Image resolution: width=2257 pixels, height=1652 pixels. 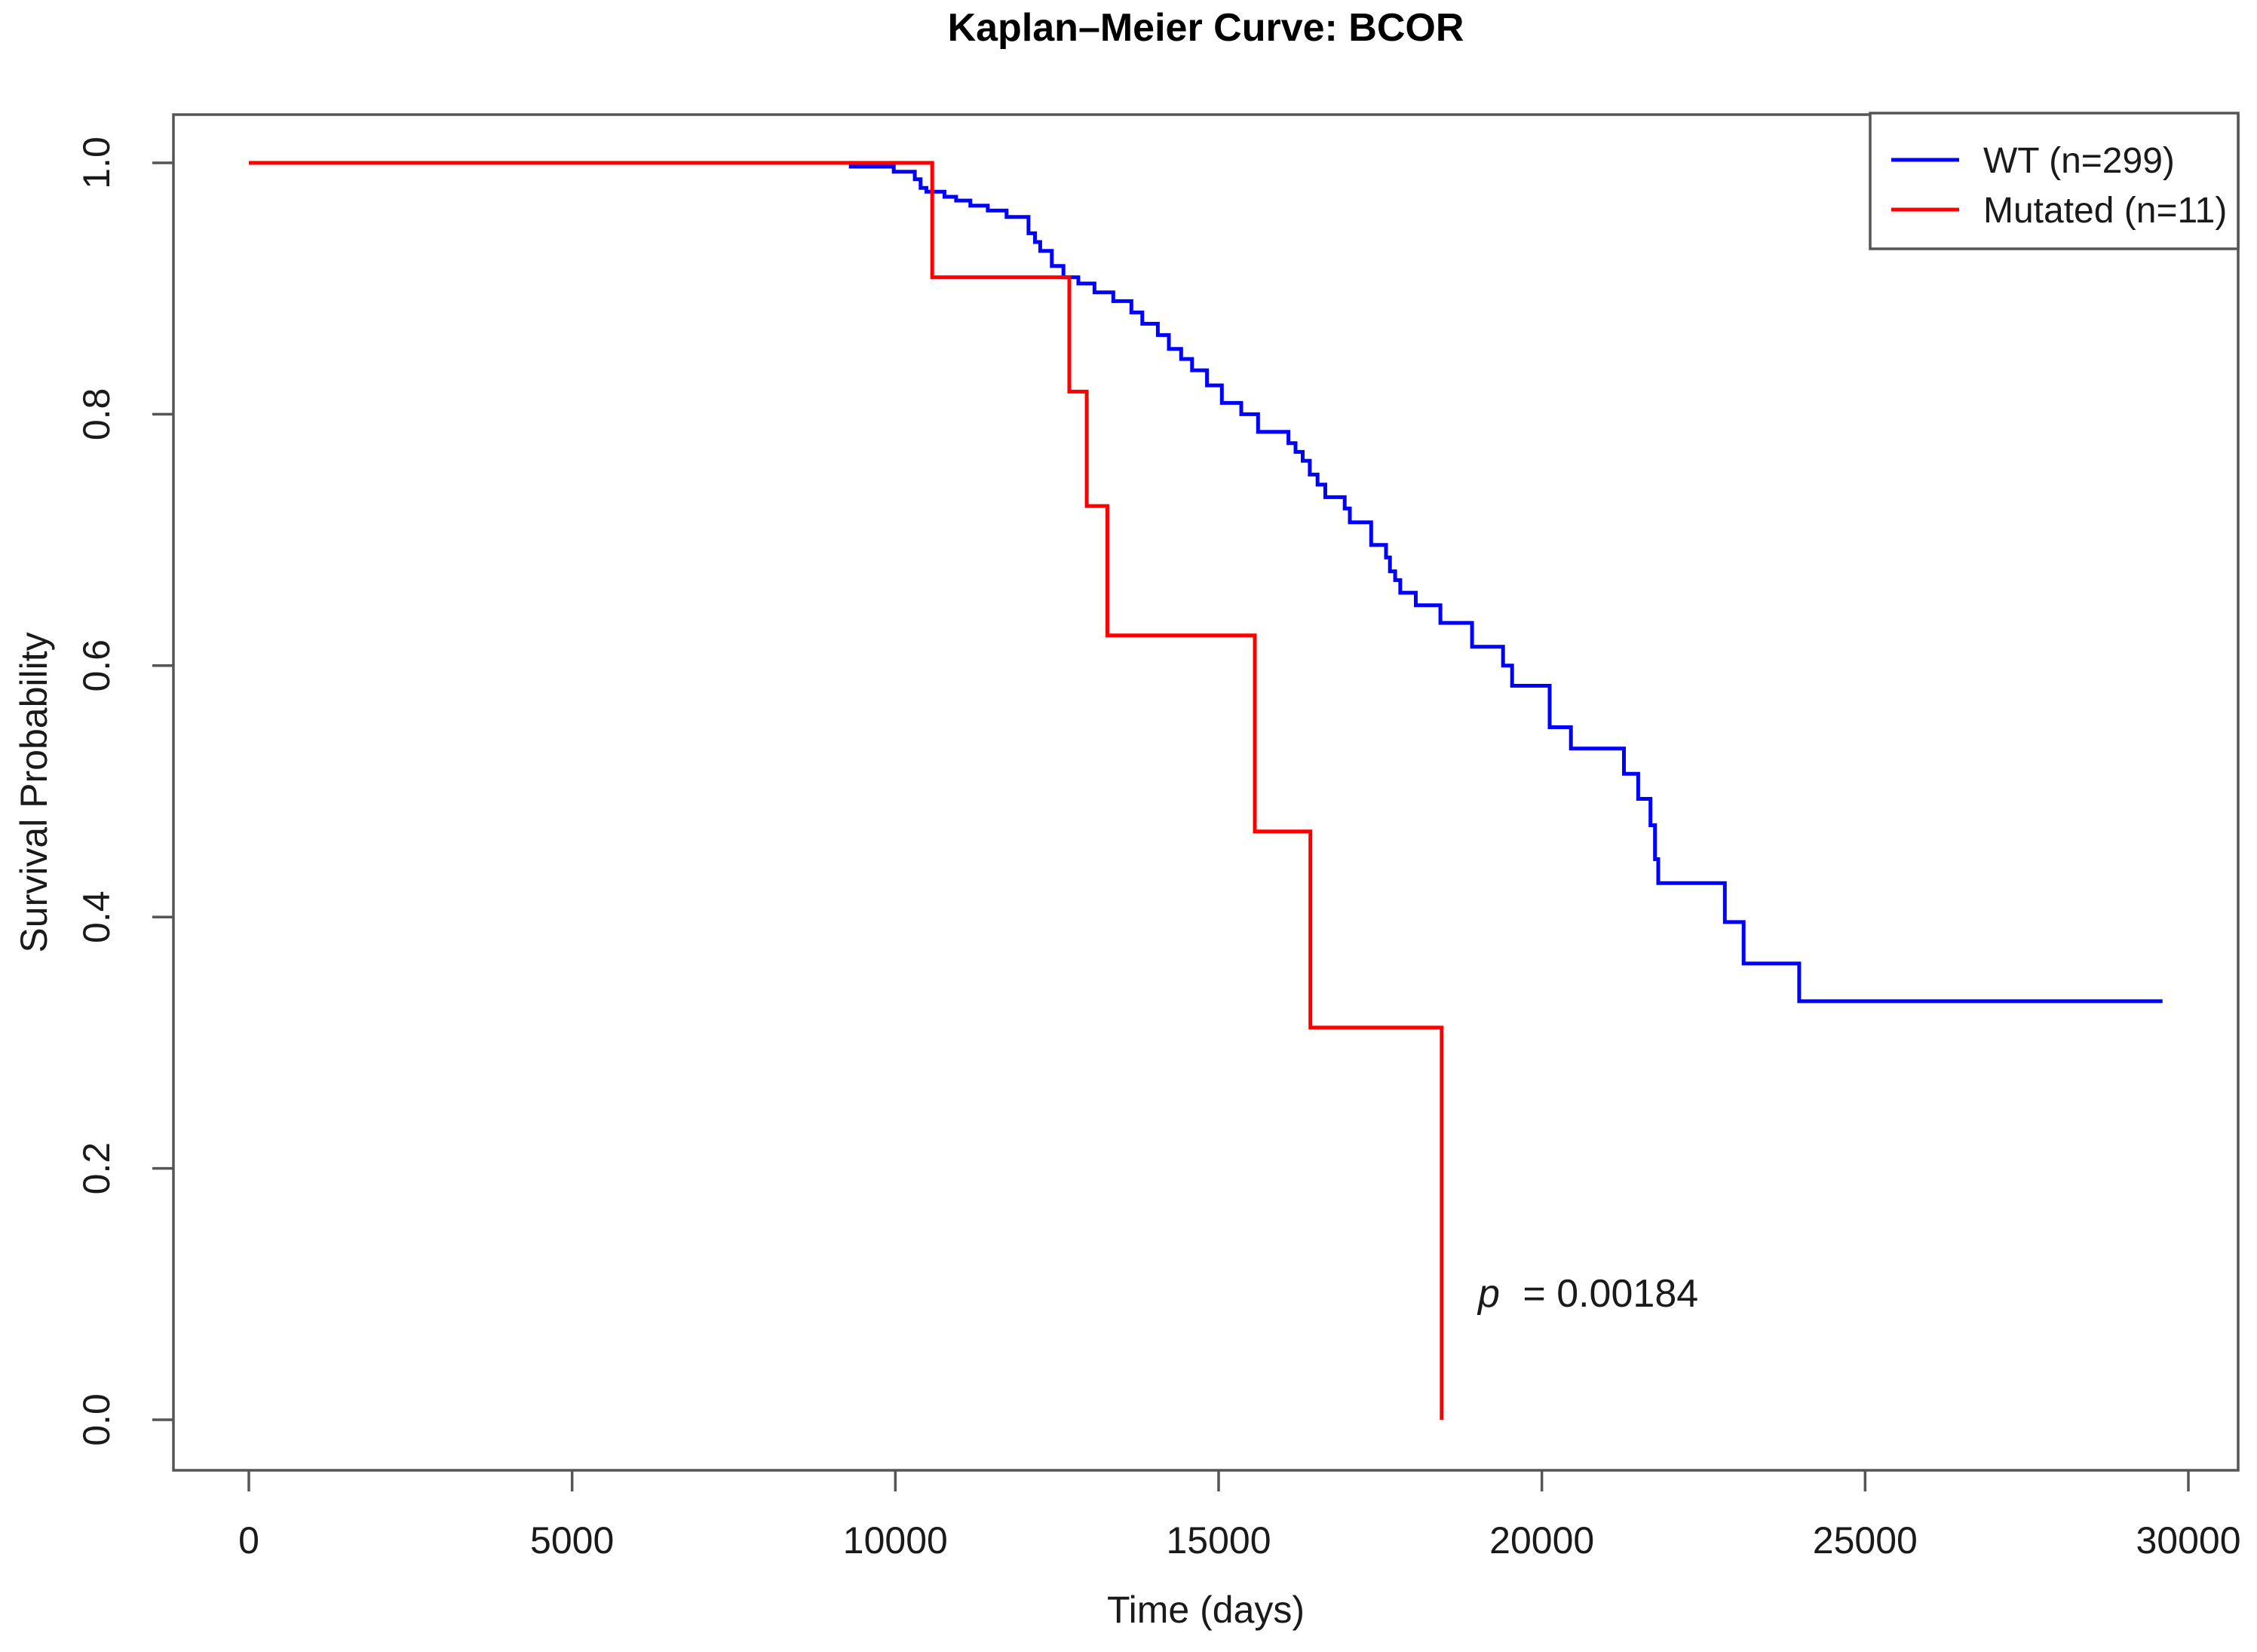 I want to click on y-tick-label: 0.4, so click(x=96, y=916).